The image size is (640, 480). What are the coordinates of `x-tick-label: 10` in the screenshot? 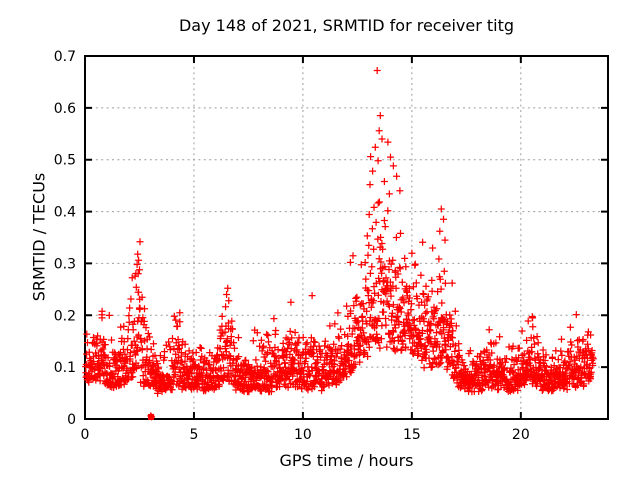 It's located at (303, 435).